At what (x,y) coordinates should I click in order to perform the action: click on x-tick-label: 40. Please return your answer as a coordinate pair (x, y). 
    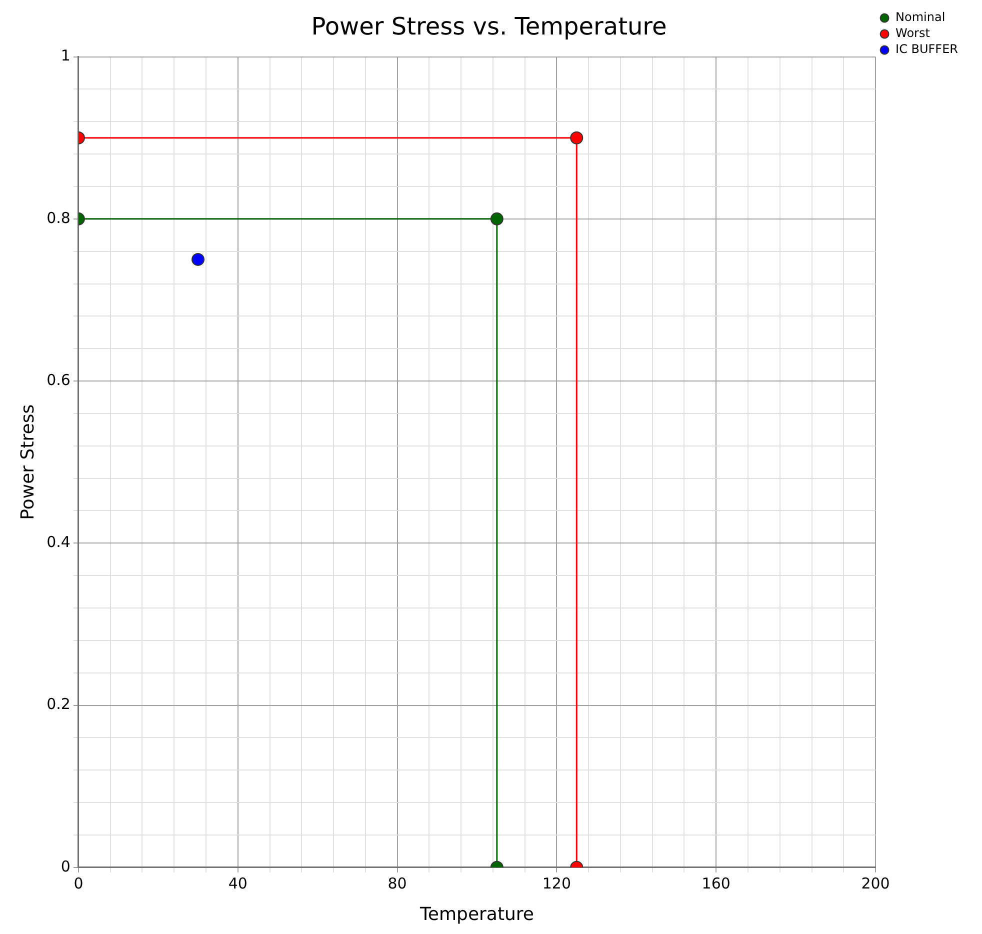
    Looking at the image, I should click on (238, 883).